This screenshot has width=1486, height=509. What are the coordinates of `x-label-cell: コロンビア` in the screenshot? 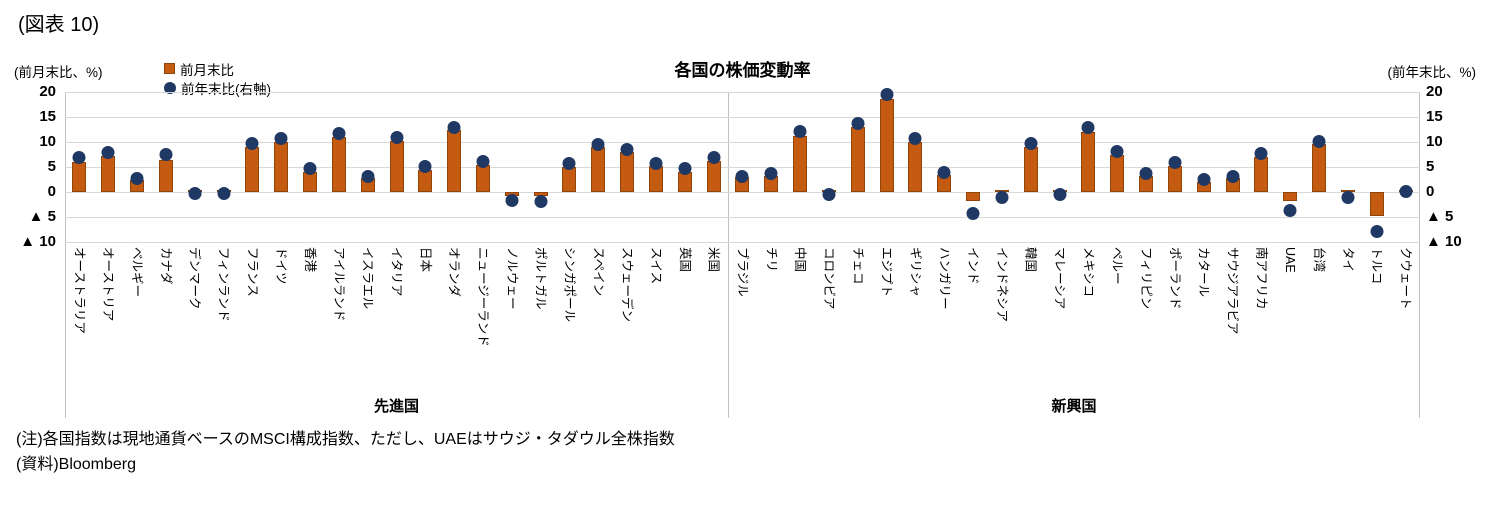 It's located at (829, 320).